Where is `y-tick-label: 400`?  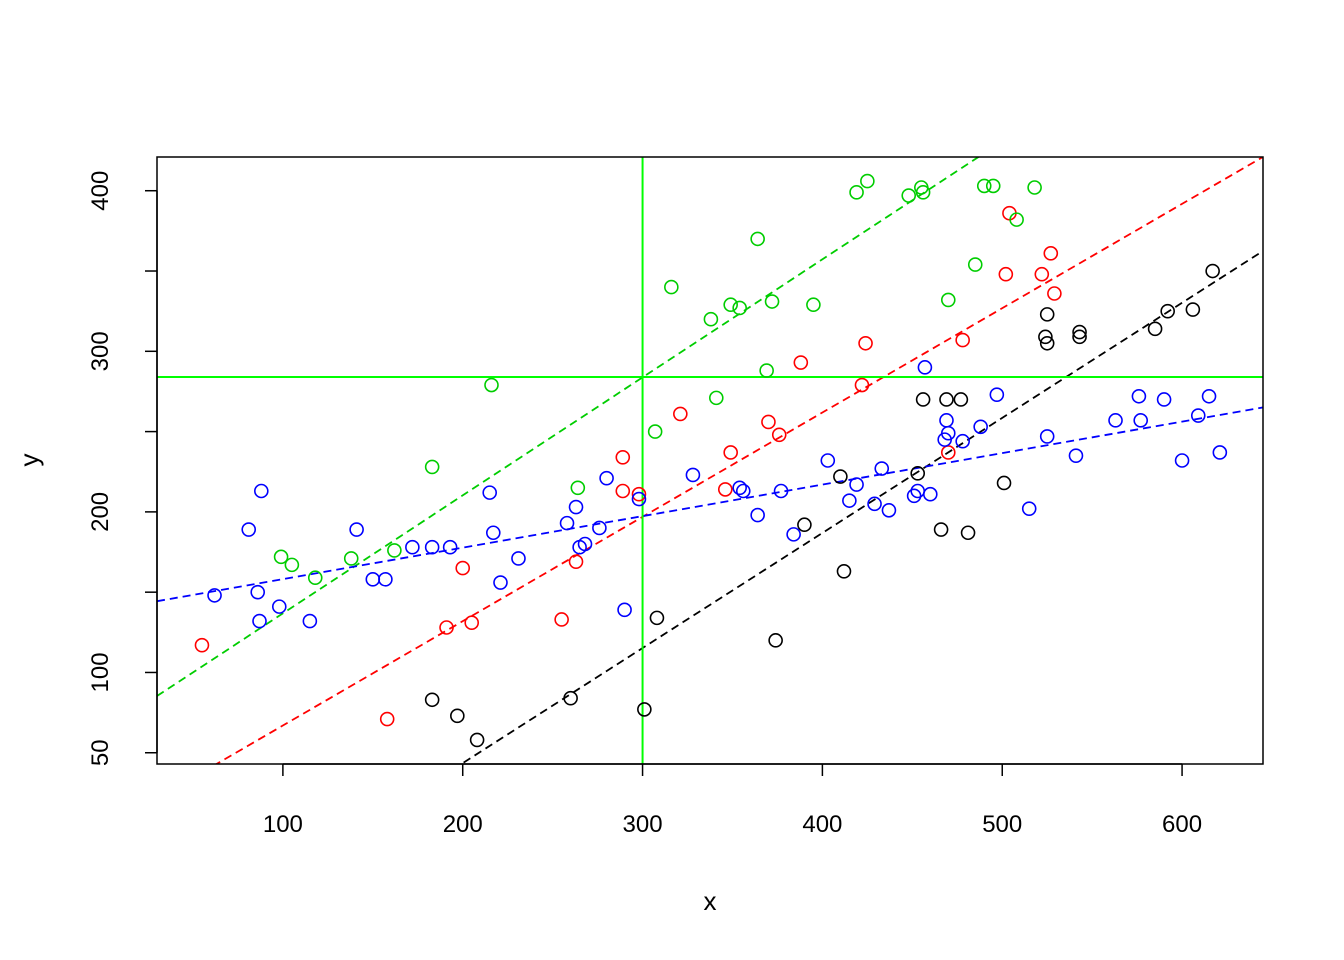
y-tick-label: 400 is located at coordinates (100, 191).